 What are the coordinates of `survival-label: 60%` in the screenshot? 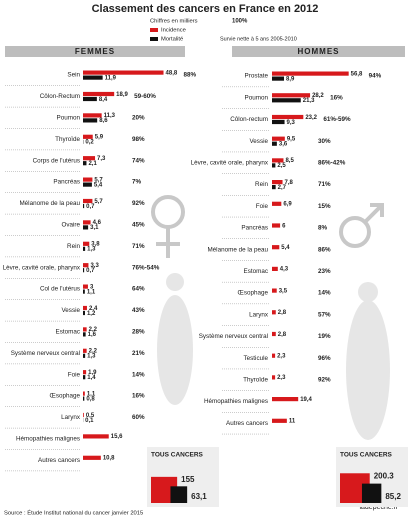 It's located at (138, 417).